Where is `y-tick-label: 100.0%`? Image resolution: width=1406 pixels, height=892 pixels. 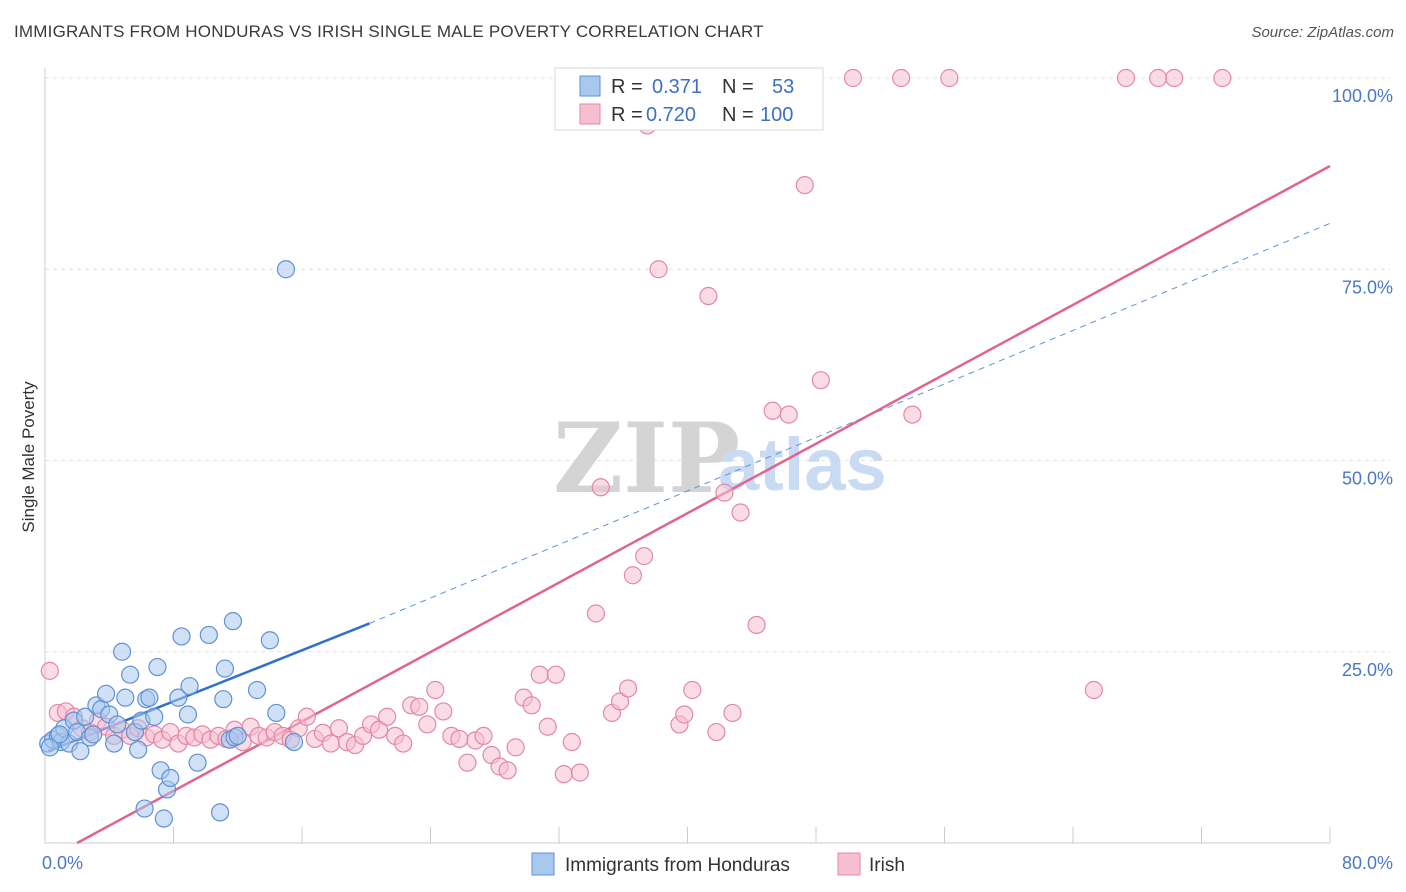
y-tick-label: 100.0% is located at coordinates (1362, 96).